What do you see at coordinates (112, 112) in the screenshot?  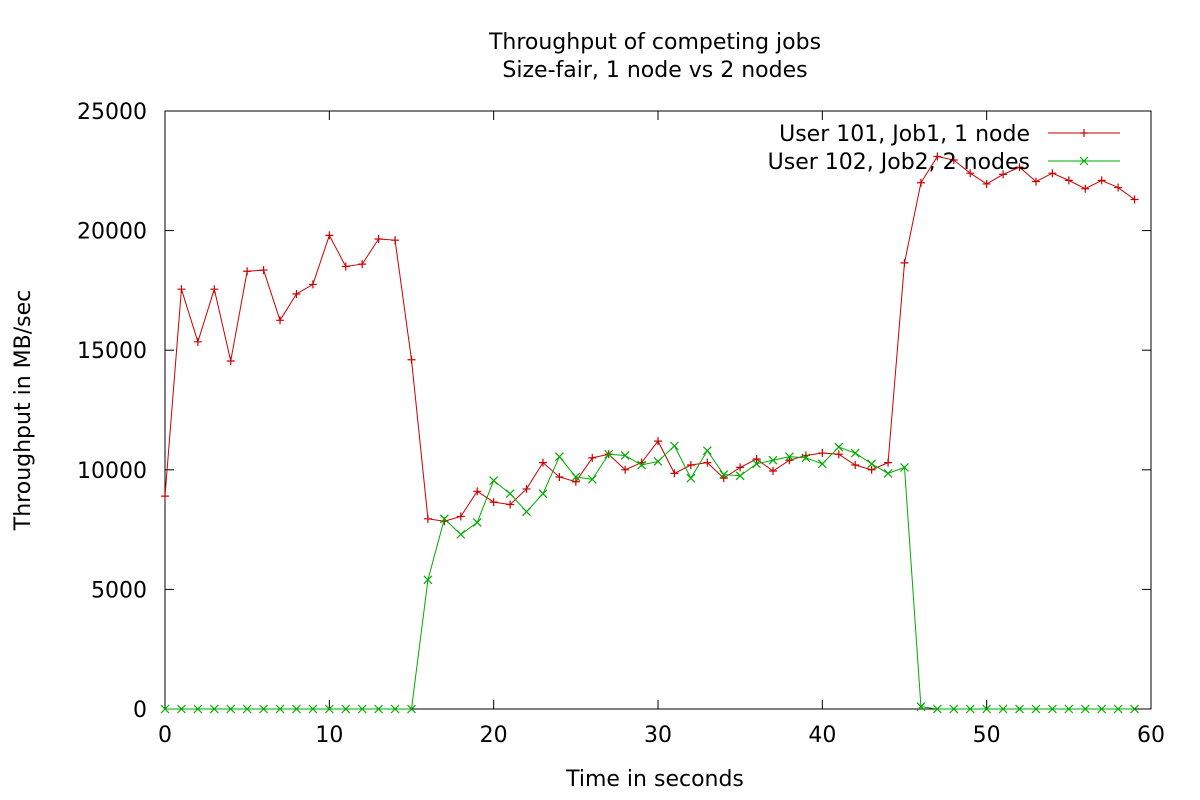 I see `y-tick-label: 25000` at bounding box center [112, 112].